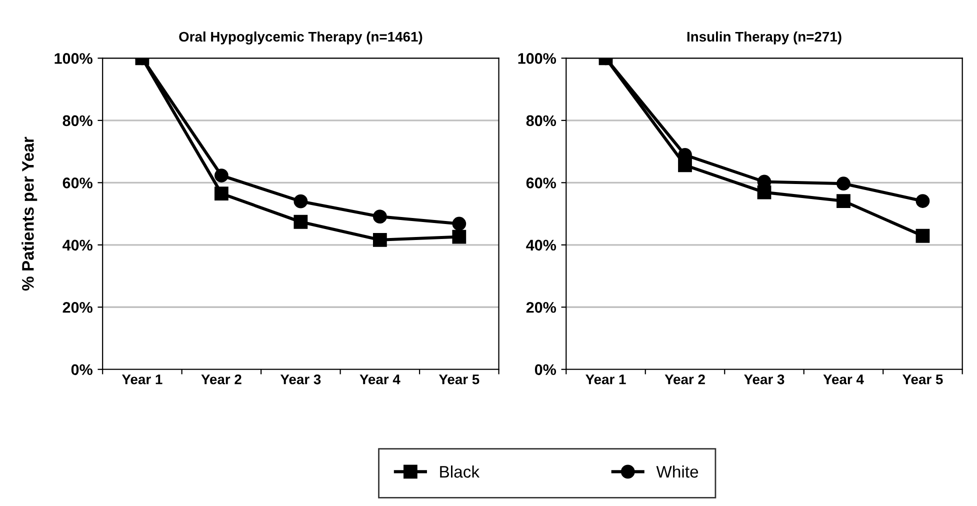 This screenshot has width=977, height=506. Describe the element at coordinates (300, 37) in the screenshot. I see `chart-title: Oral Hypoglycemic Therapy (n=1461)` at that location.